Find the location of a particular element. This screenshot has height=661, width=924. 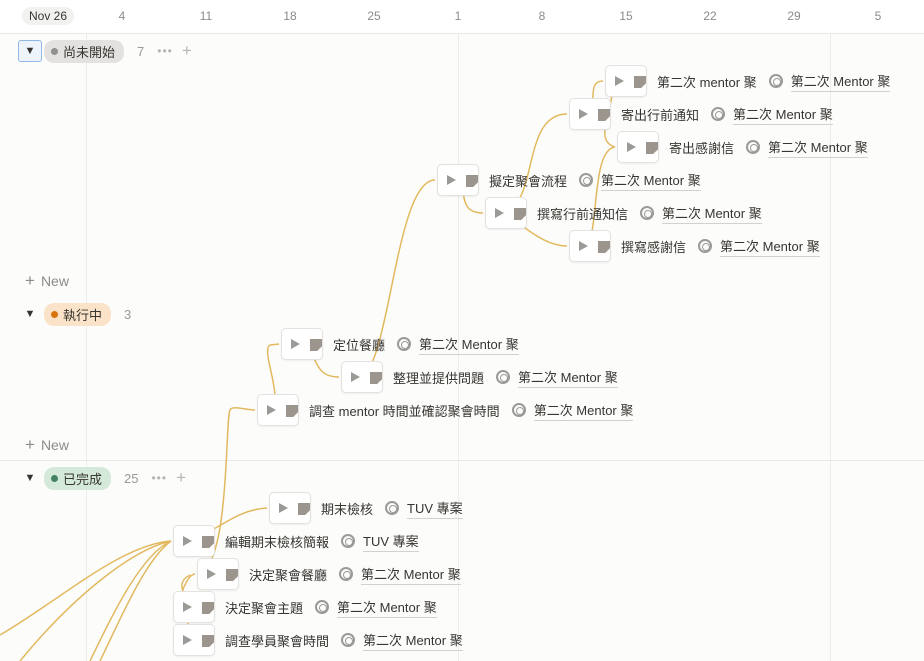

item-title: 調查 mentor 時間並確認聚會時間 is located at coordinates (404, 411).